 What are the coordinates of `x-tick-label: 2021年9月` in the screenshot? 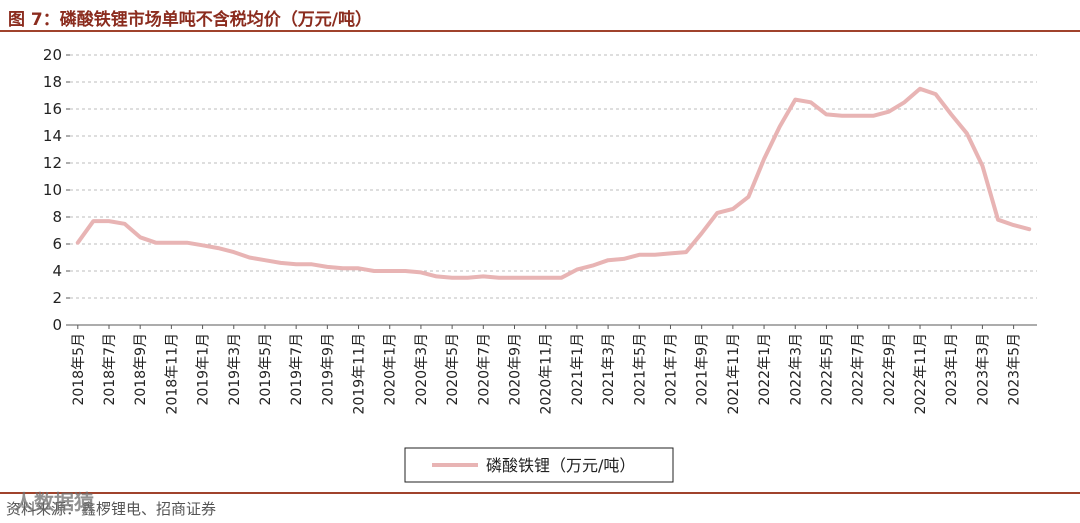 It's located at (703, 369).